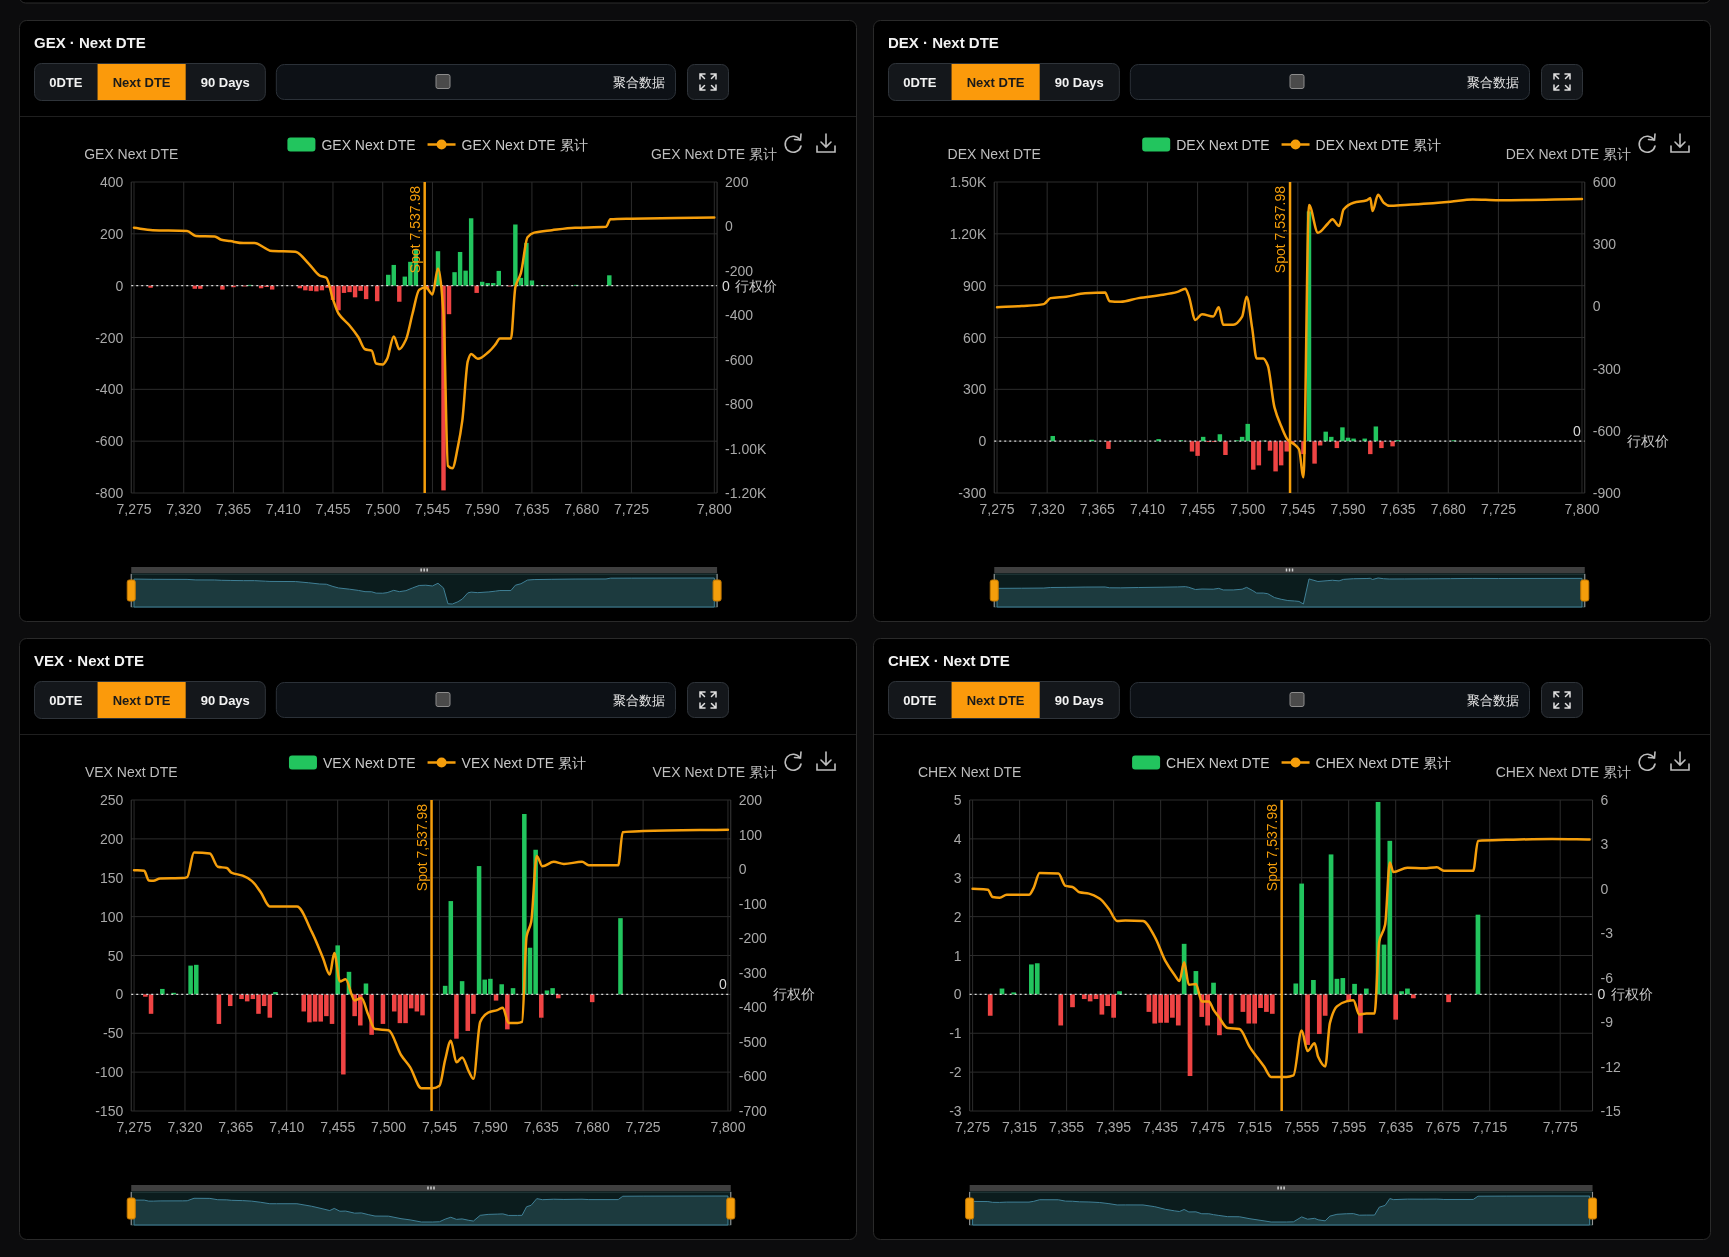  What do you see at coordinates (1208, 1127) in the screenshot?
I see `x-tick-label: 7,475` at bounding box center [1208, 1127].